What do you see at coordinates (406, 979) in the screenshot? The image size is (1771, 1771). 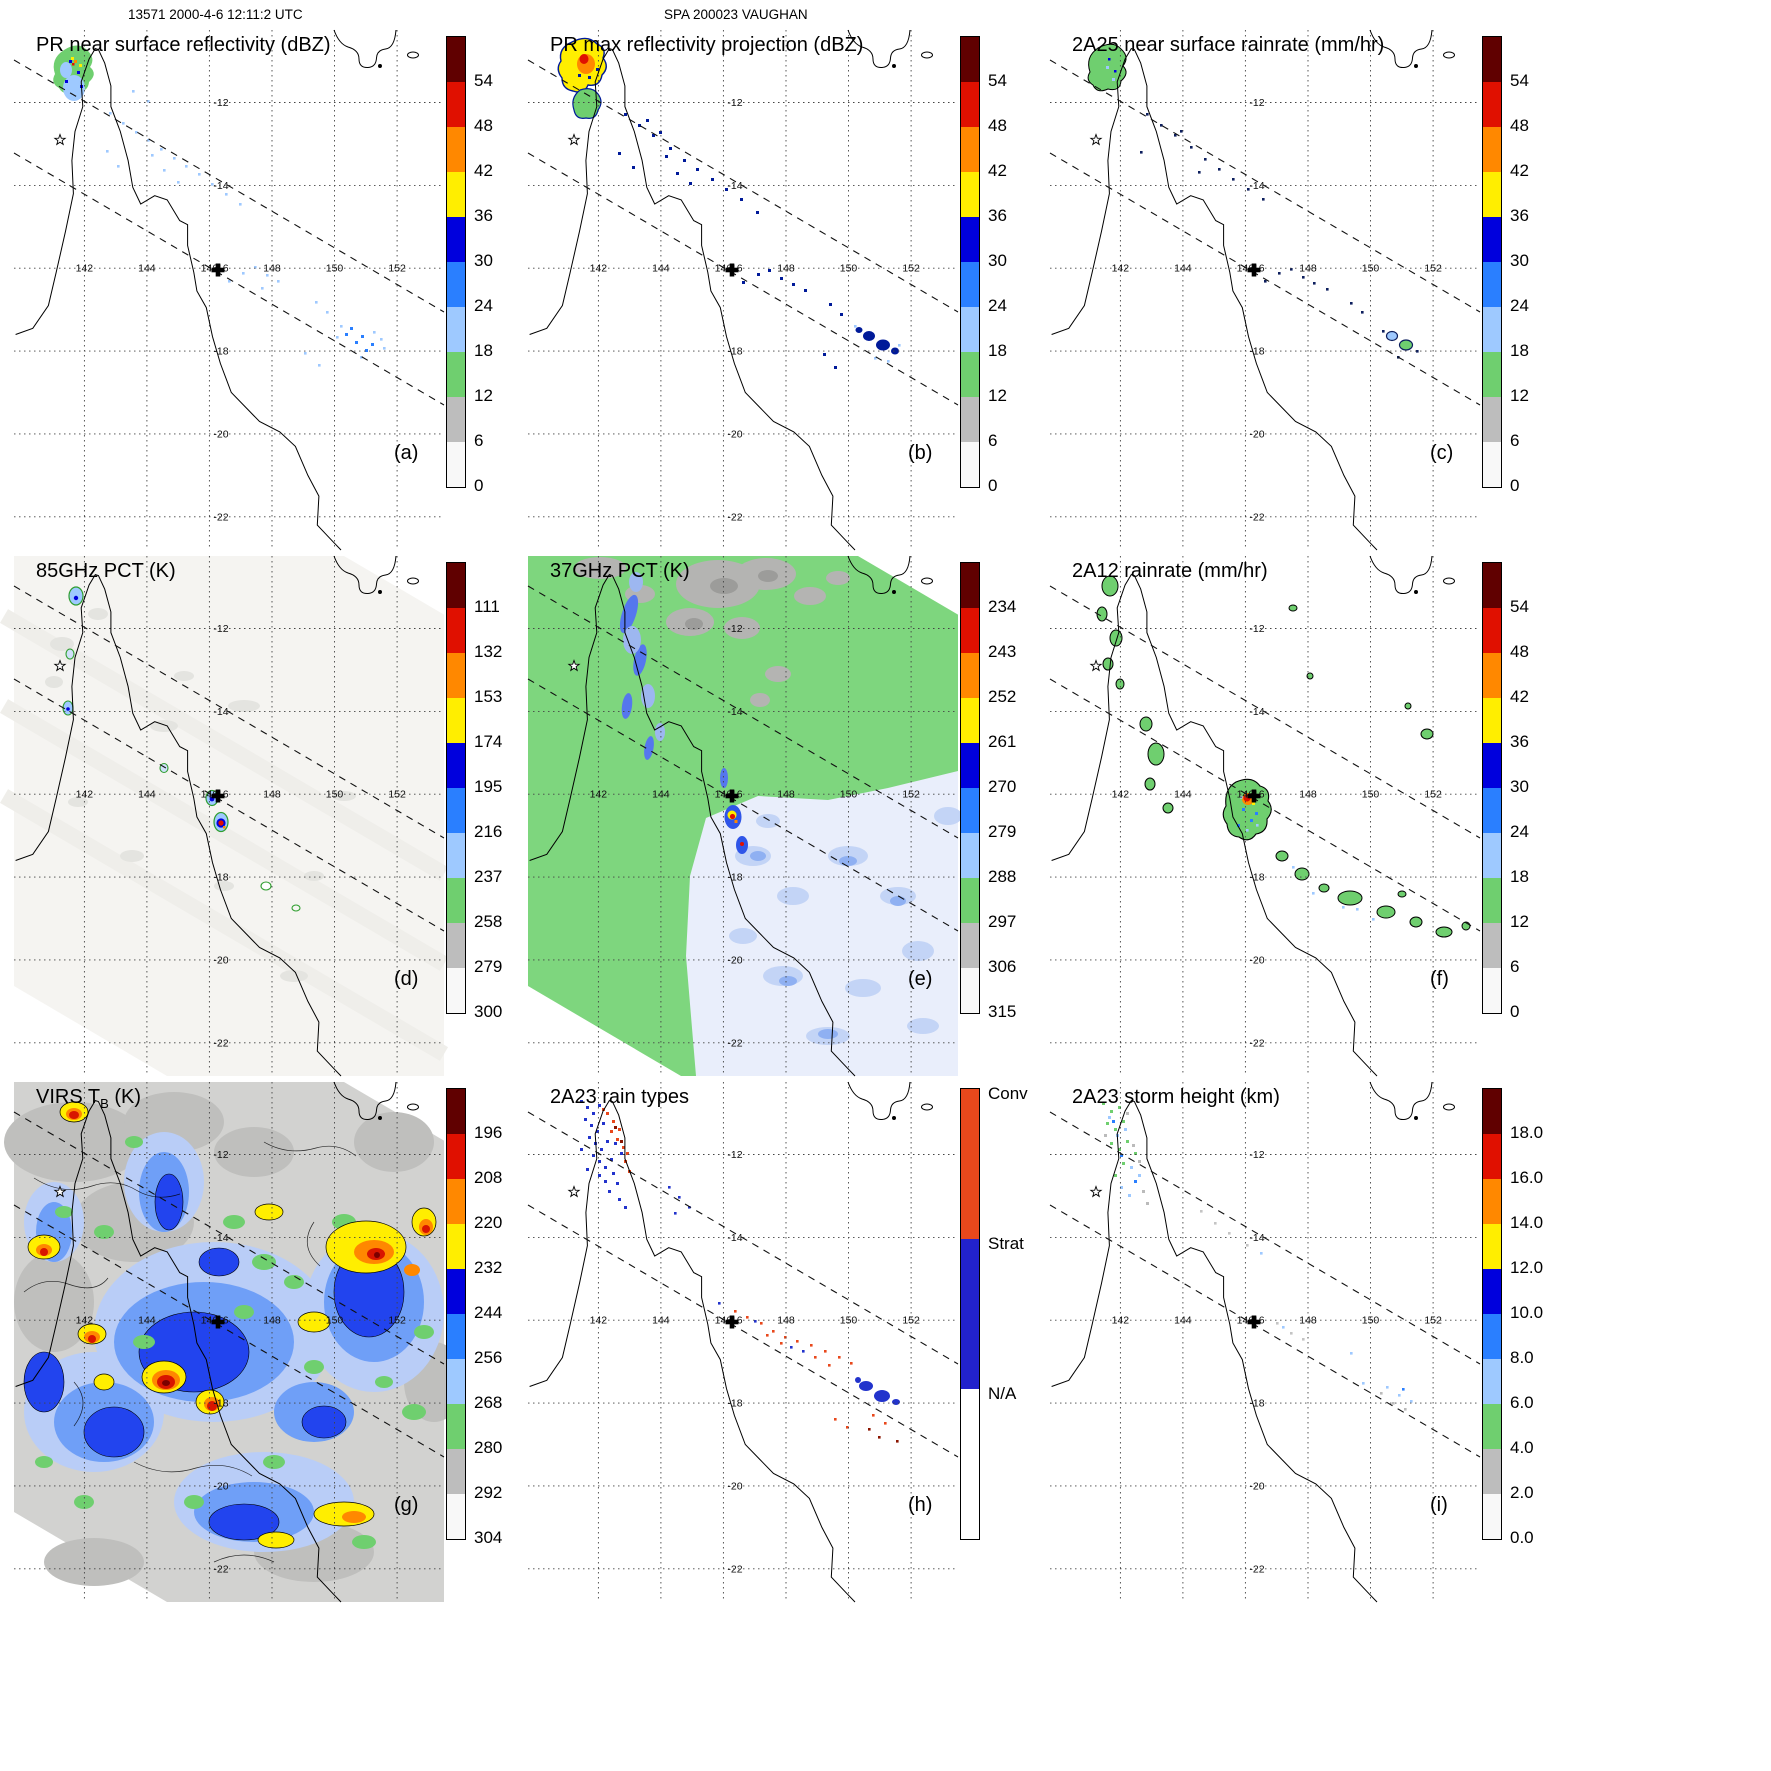 I see `panel-letter: (d)` at bounding box center [406, 979].